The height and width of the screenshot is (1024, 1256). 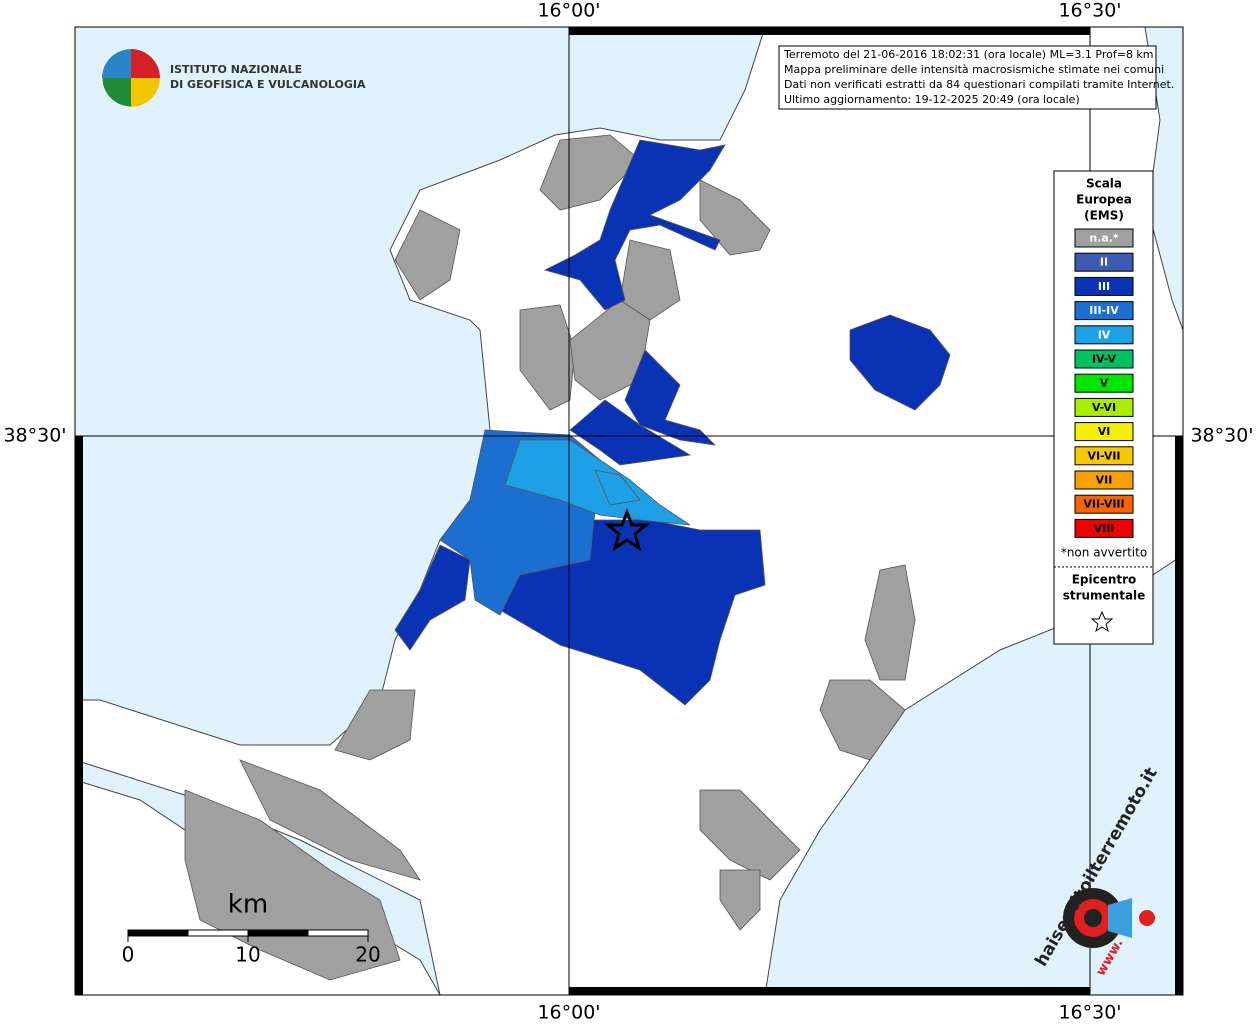 I want to click on legend-note: *non avvertito, so click(x=1104, y=553).